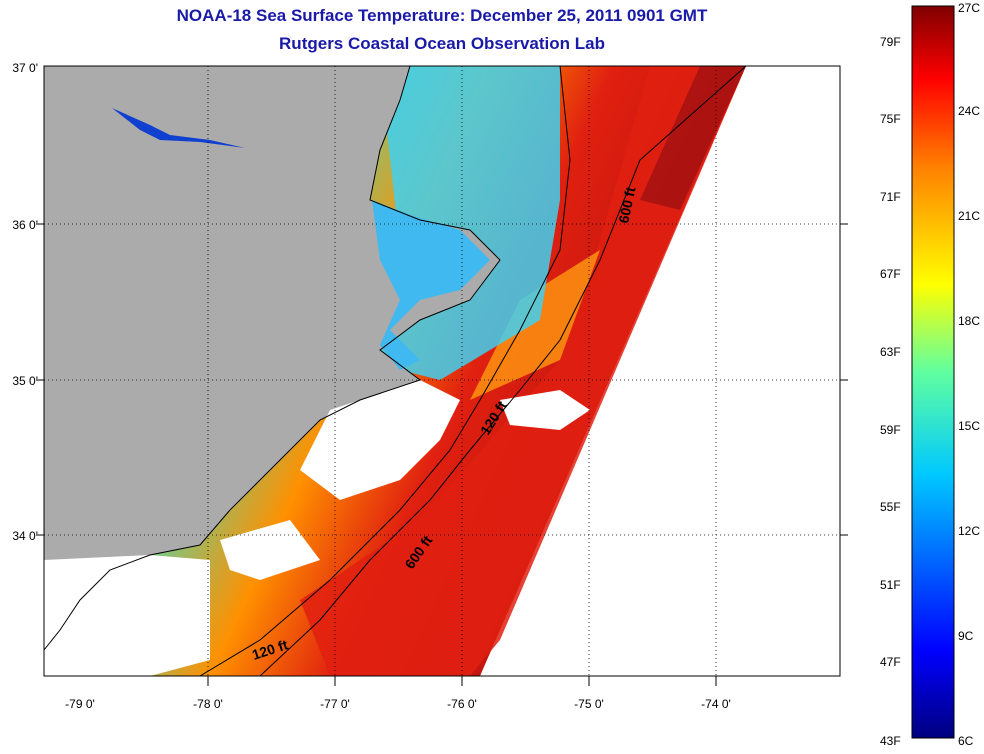 The width and height of the screenshot is (984, 754). I want to click on lon-label: -76 0', so click(462, 704).